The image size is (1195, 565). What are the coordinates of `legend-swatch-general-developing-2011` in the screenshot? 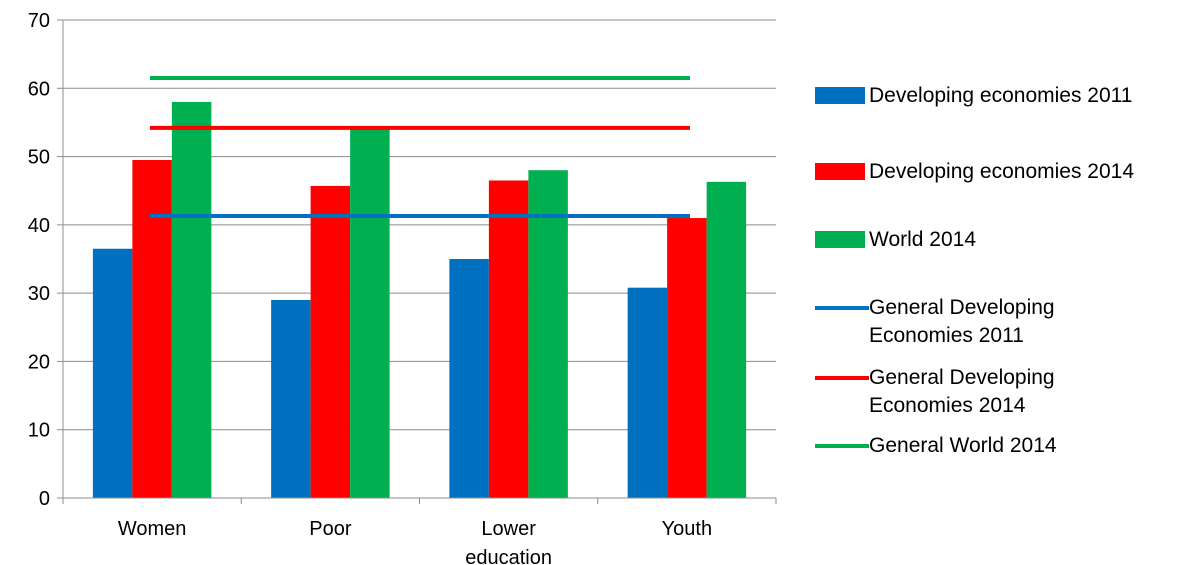 It's located at (842, 308).